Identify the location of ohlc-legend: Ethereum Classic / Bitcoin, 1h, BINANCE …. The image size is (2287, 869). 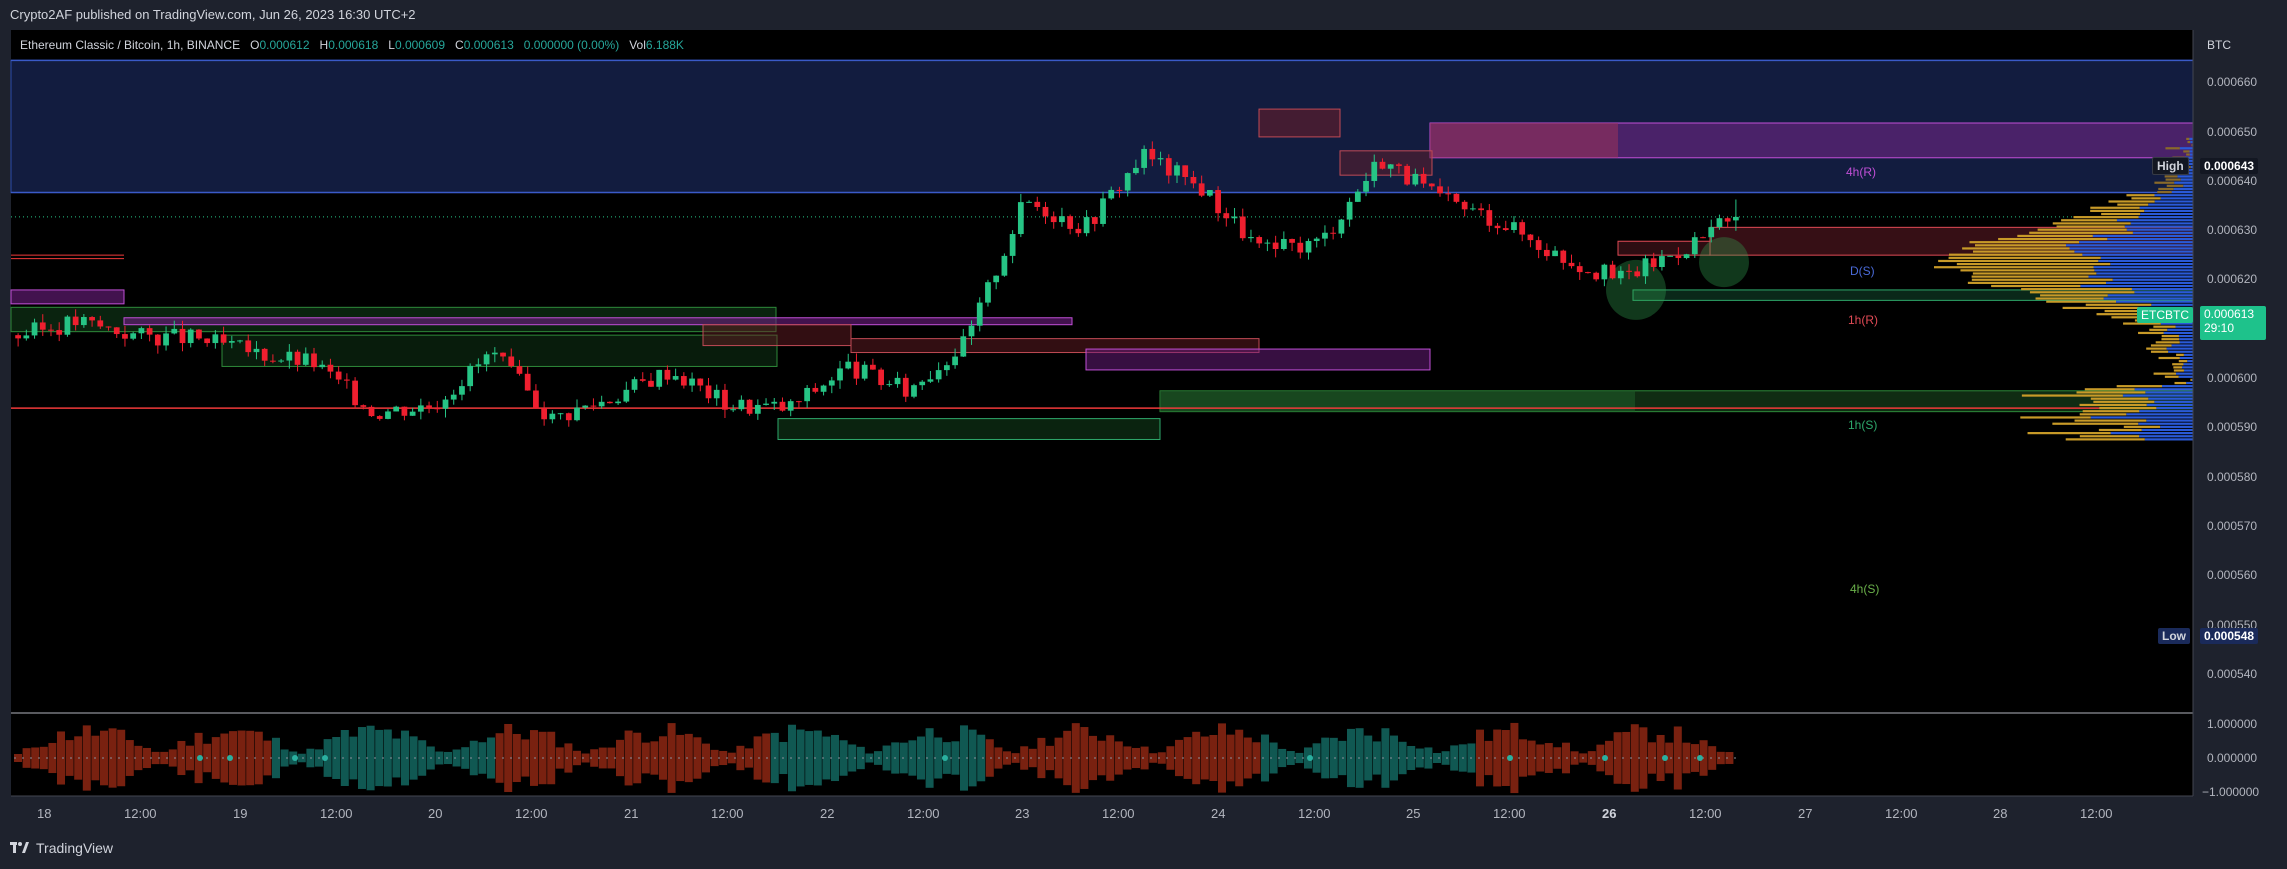
(352, 45).